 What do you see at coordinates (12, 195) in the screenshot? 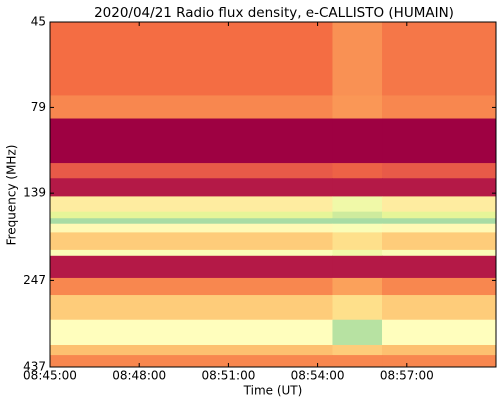
I see `y-axis-label: Frequency (MHz)` at bounding box center [12, 195].